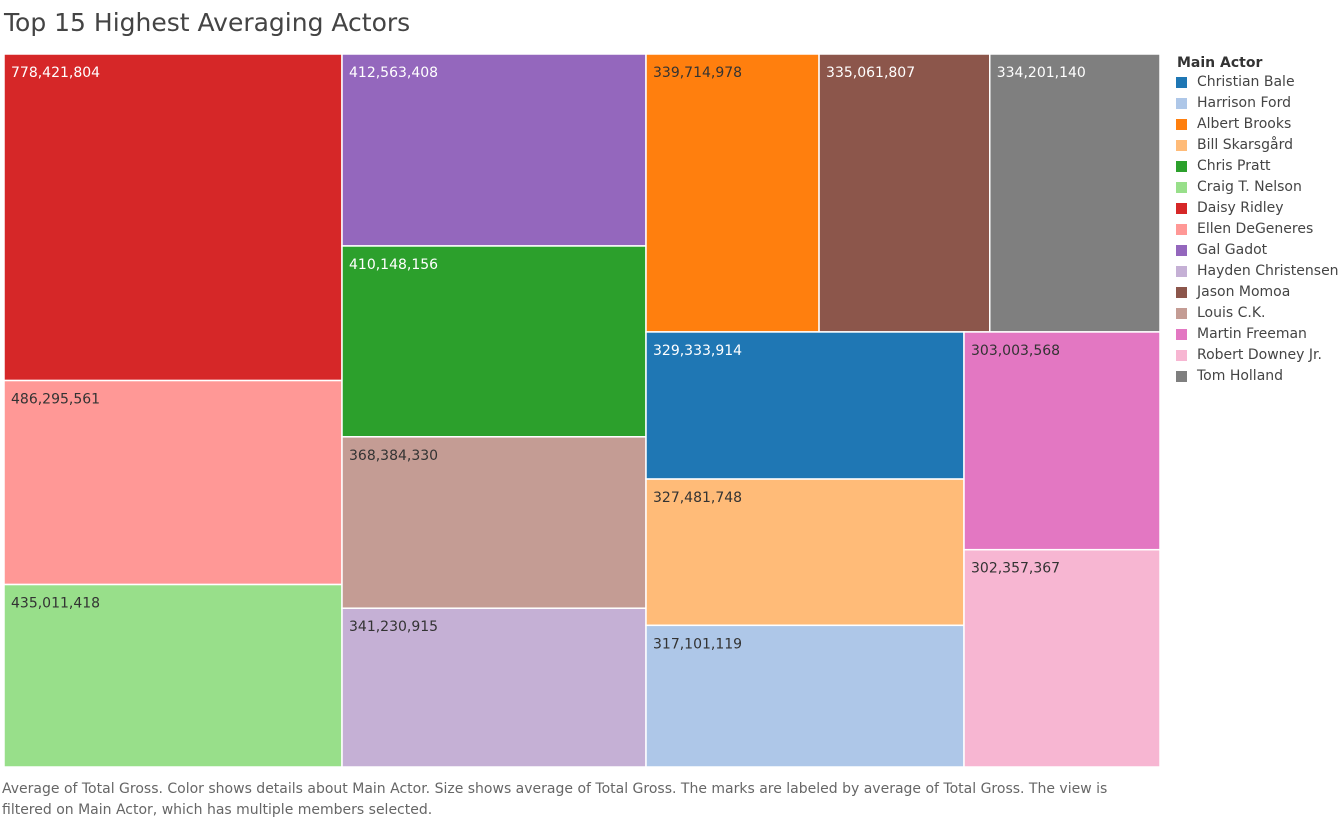  I want to click on legend-item-jason-momoa: Jason Momoa, so click(1260, 292).